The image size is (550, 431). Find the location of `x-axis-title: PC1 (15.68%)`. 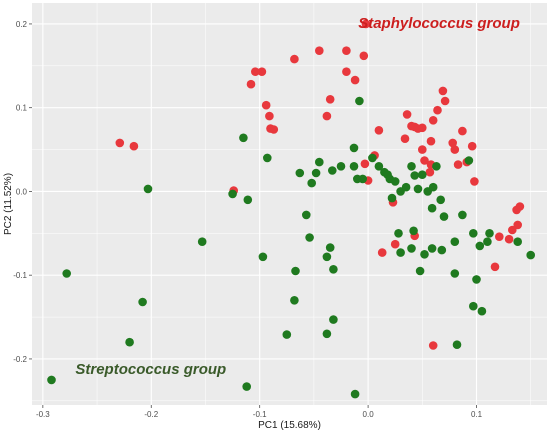

x-axis-title: PC1 (15.68%) is located at coordinates (289, 425).